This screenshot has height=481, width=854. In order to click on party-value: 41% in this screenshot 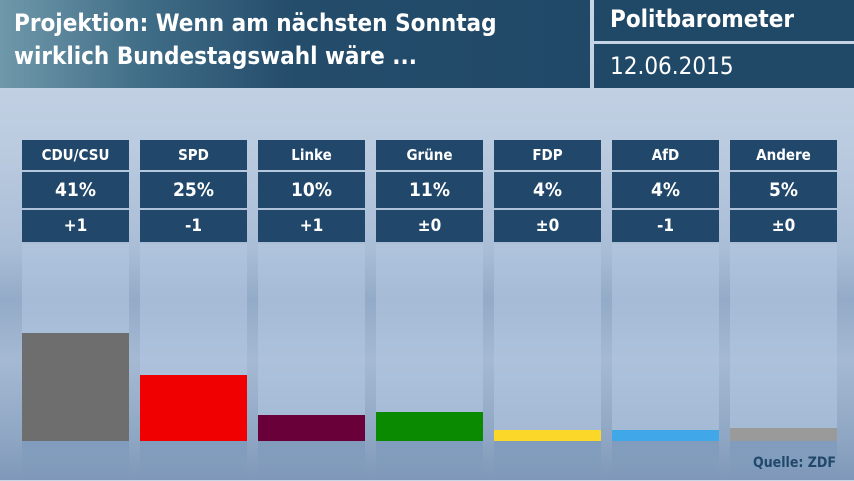, I will do `click(75, 190)`.